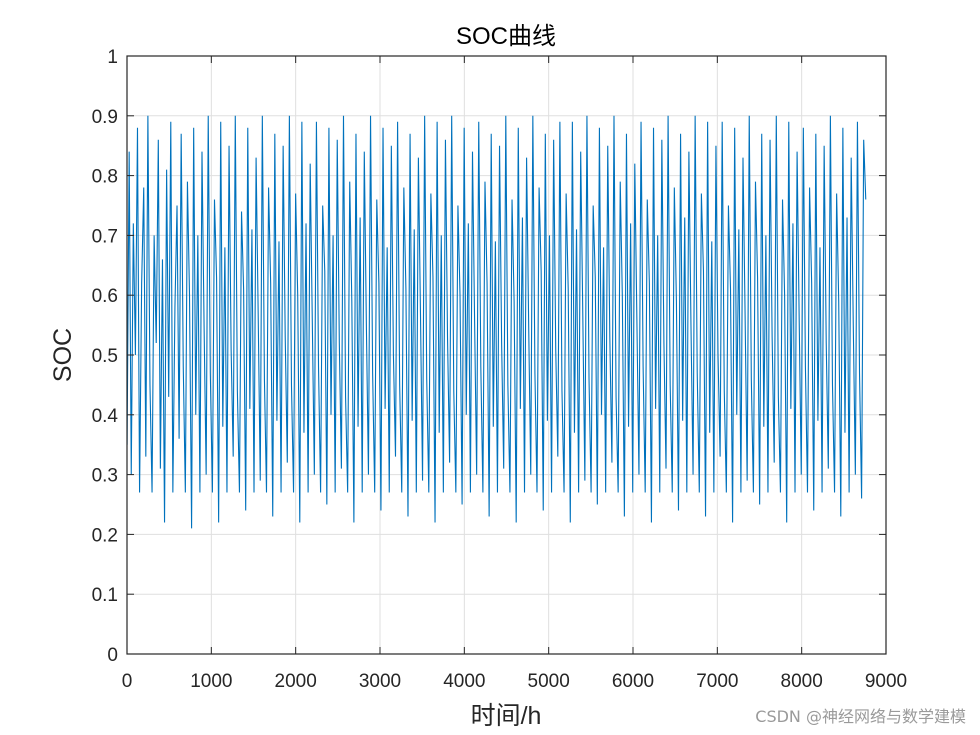 The image size is (980, 735). I want to click on x-tick-label: 4000, so click(464, 681).